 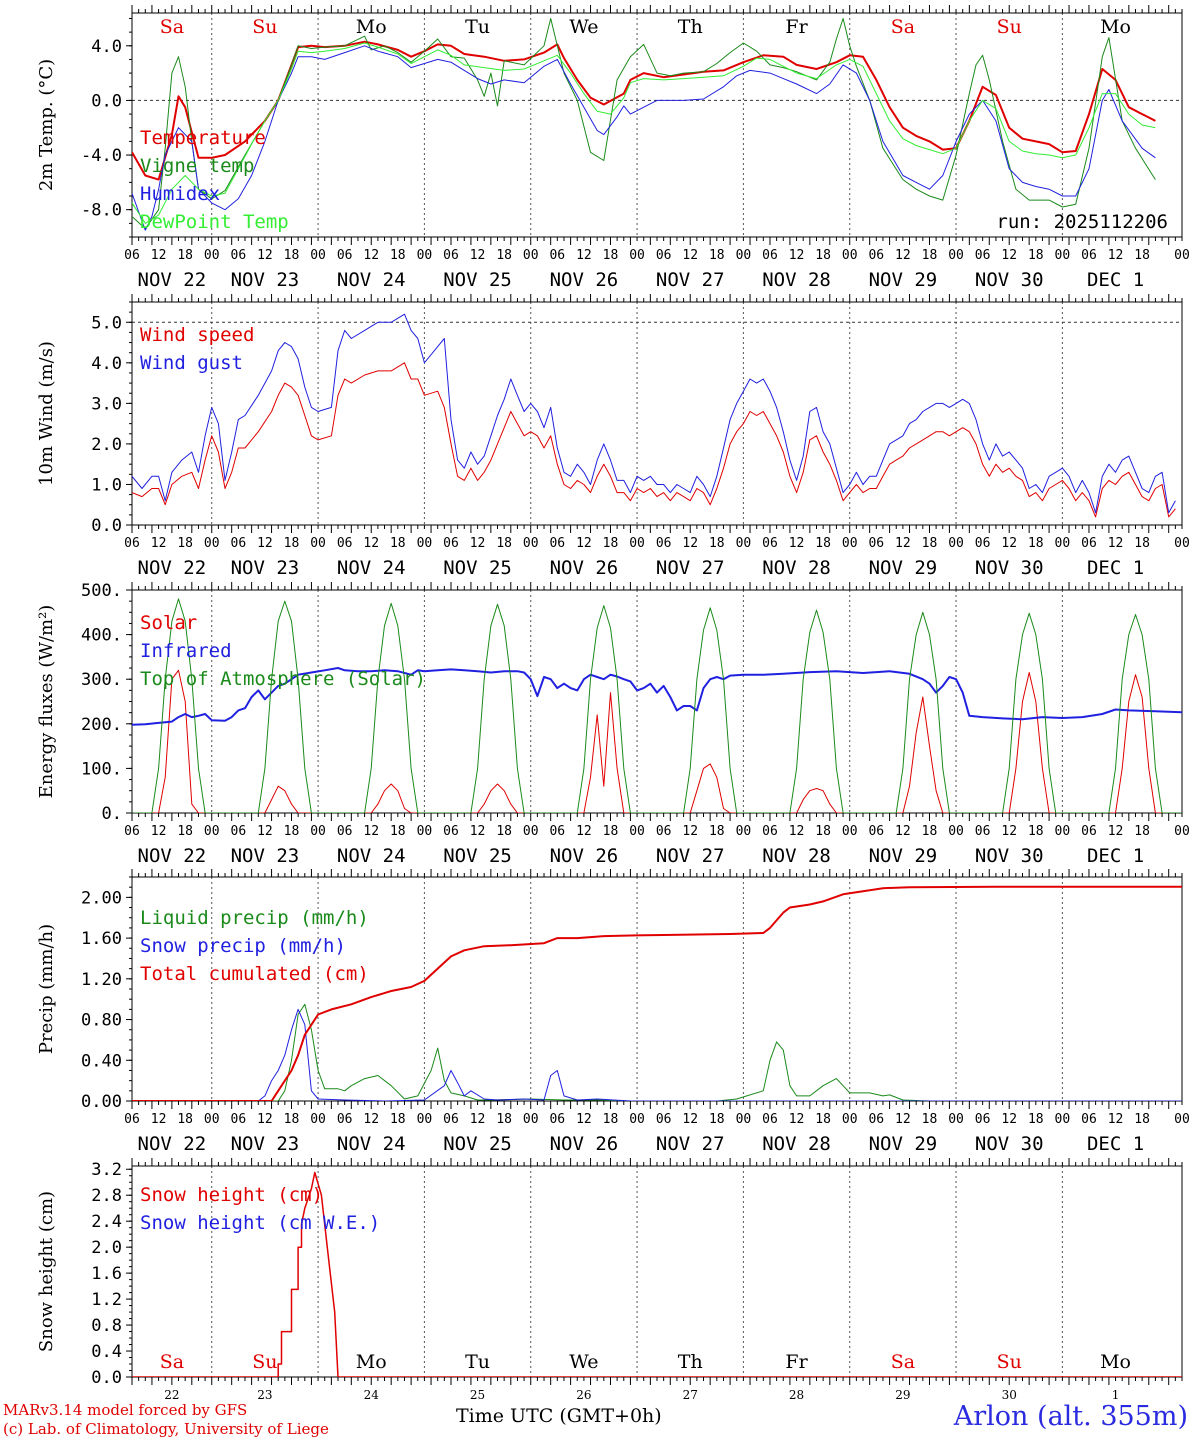 I want to click on legend-entry: Liquid precip (mm/h), so click(x=254, y=918).